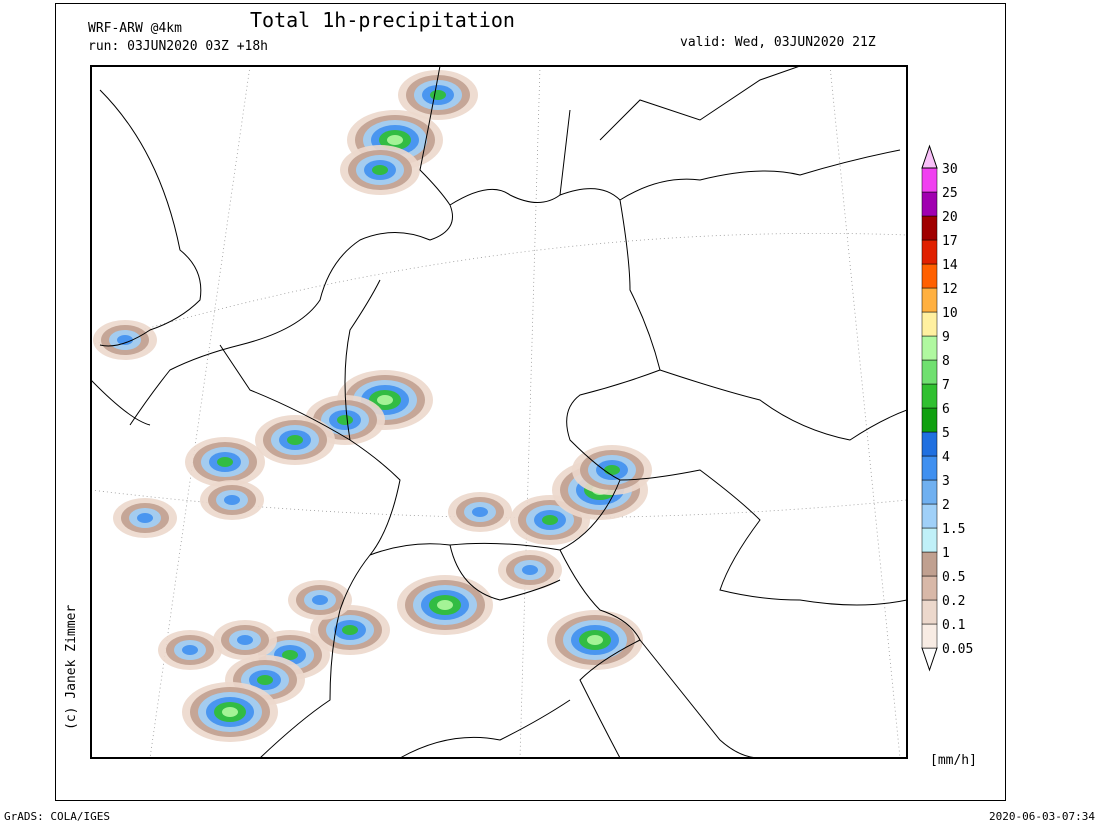 The image size is (1100, 829). I want to click on colorbar: 0.05 0.1 0.2 0.5 1 1.5 2 3 4 5 6 7 8 9 10 12 14 17 20 25 30, so click(947, 408).